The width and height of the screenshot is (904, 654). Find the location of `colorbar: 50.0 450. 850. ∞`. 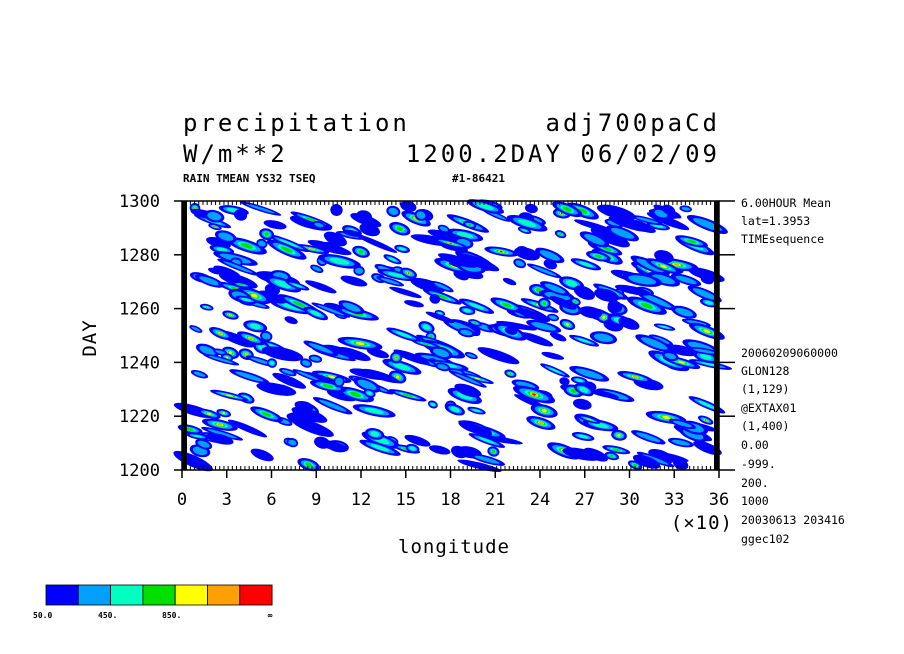

colorbar: 50.0 450. 850. ∞ is located at coordinates (153, 602).